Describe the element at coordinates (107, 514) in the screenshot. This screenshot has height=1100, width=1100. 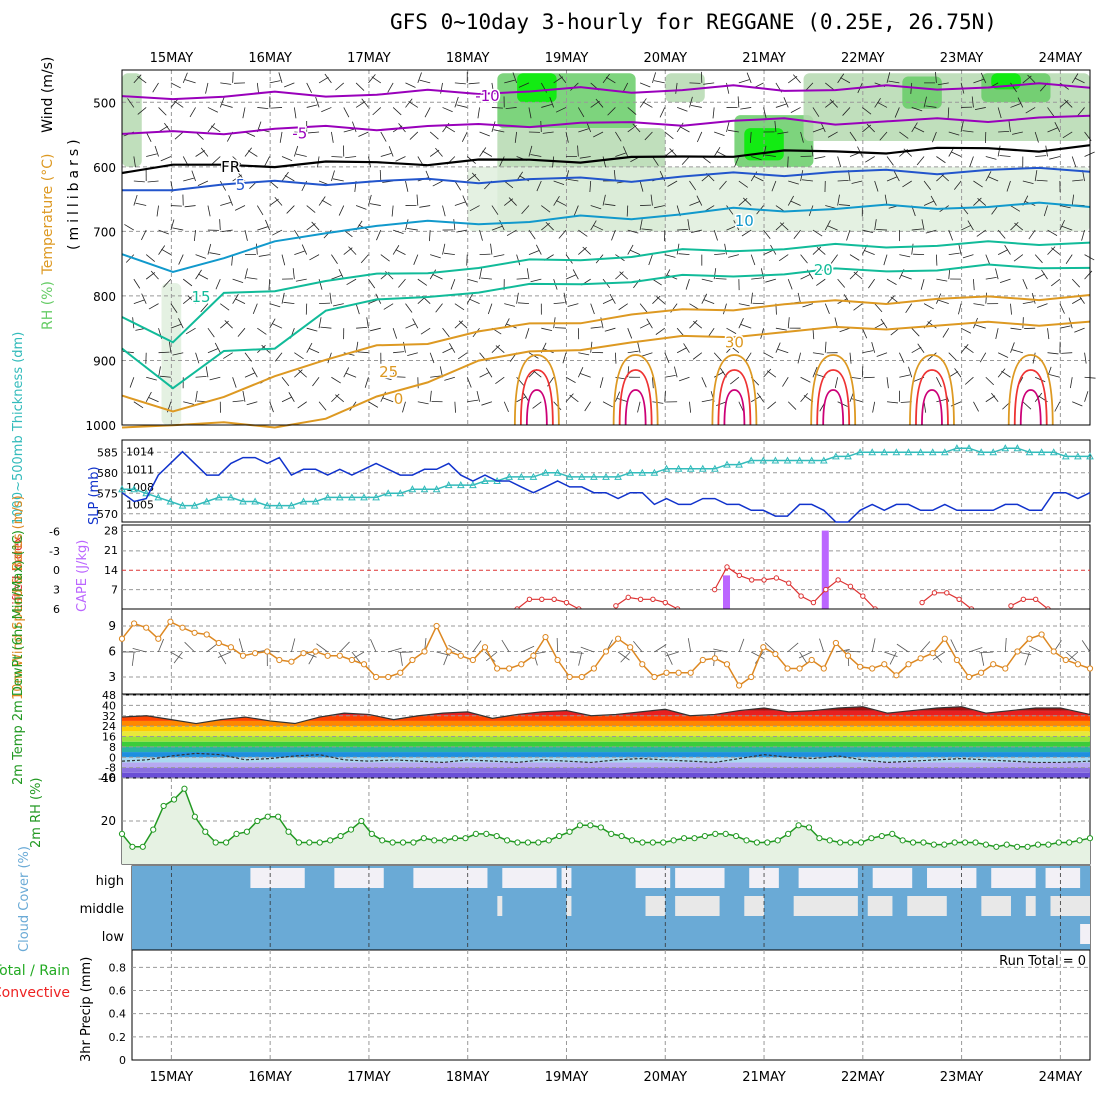
I see `thickness-tick-label: 570` at that location.